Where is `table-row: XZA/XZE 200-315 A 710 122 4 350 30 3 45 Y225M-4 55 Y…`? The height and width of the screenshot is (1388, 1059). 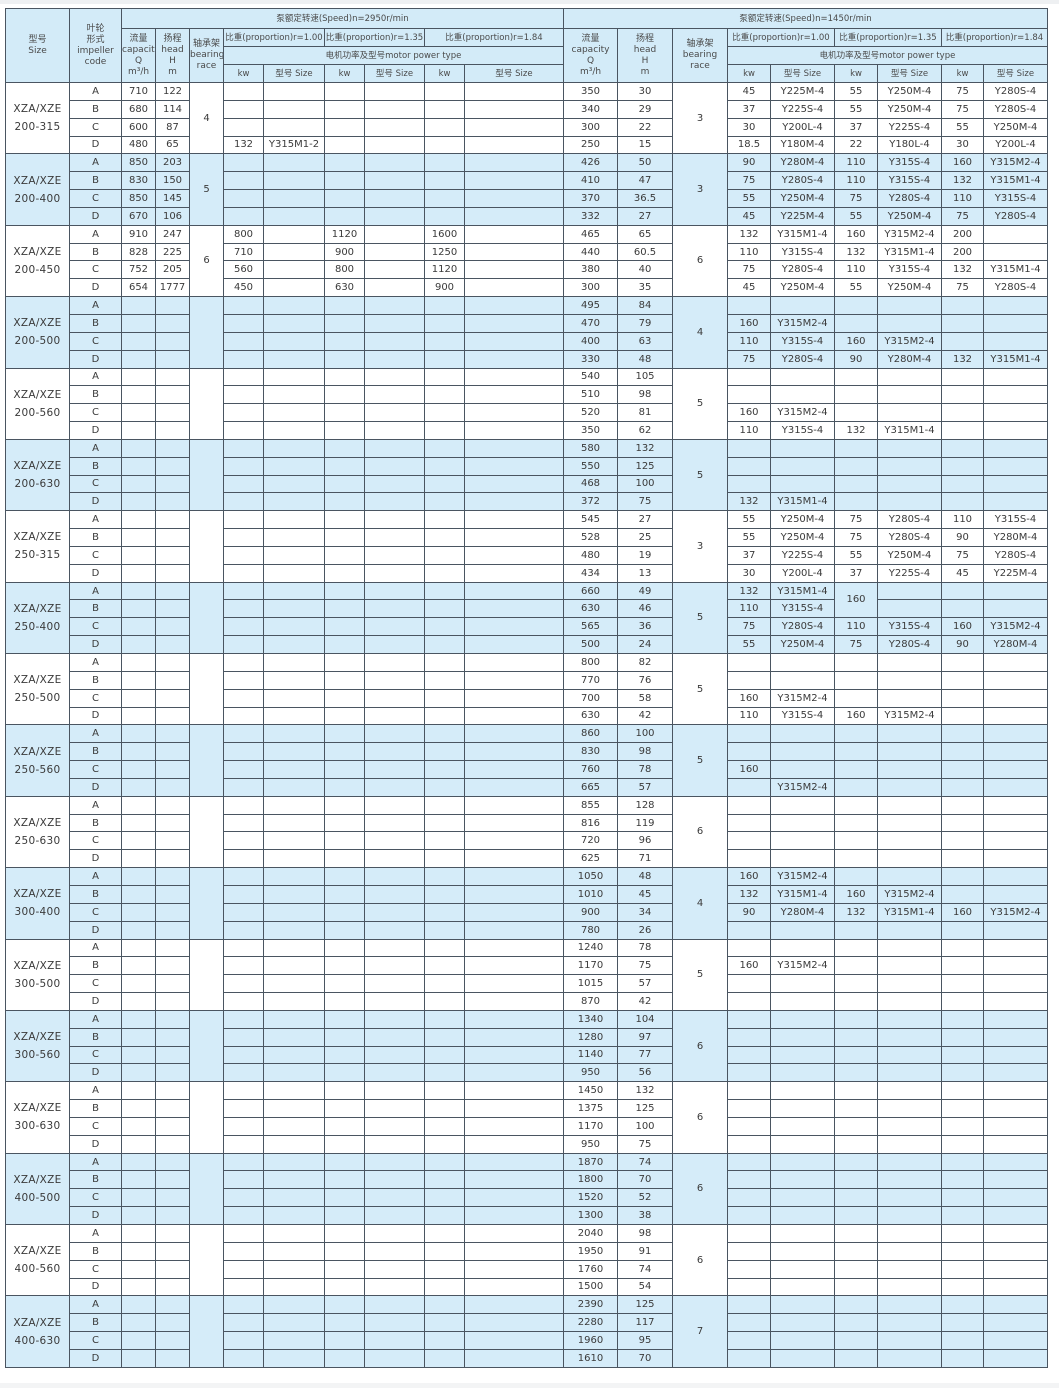 table-row: XZA/XZE 200-315 A 710 122 4 350 30 3 45 Y225M-4 55 Y… is located at coordinates (526, 118).